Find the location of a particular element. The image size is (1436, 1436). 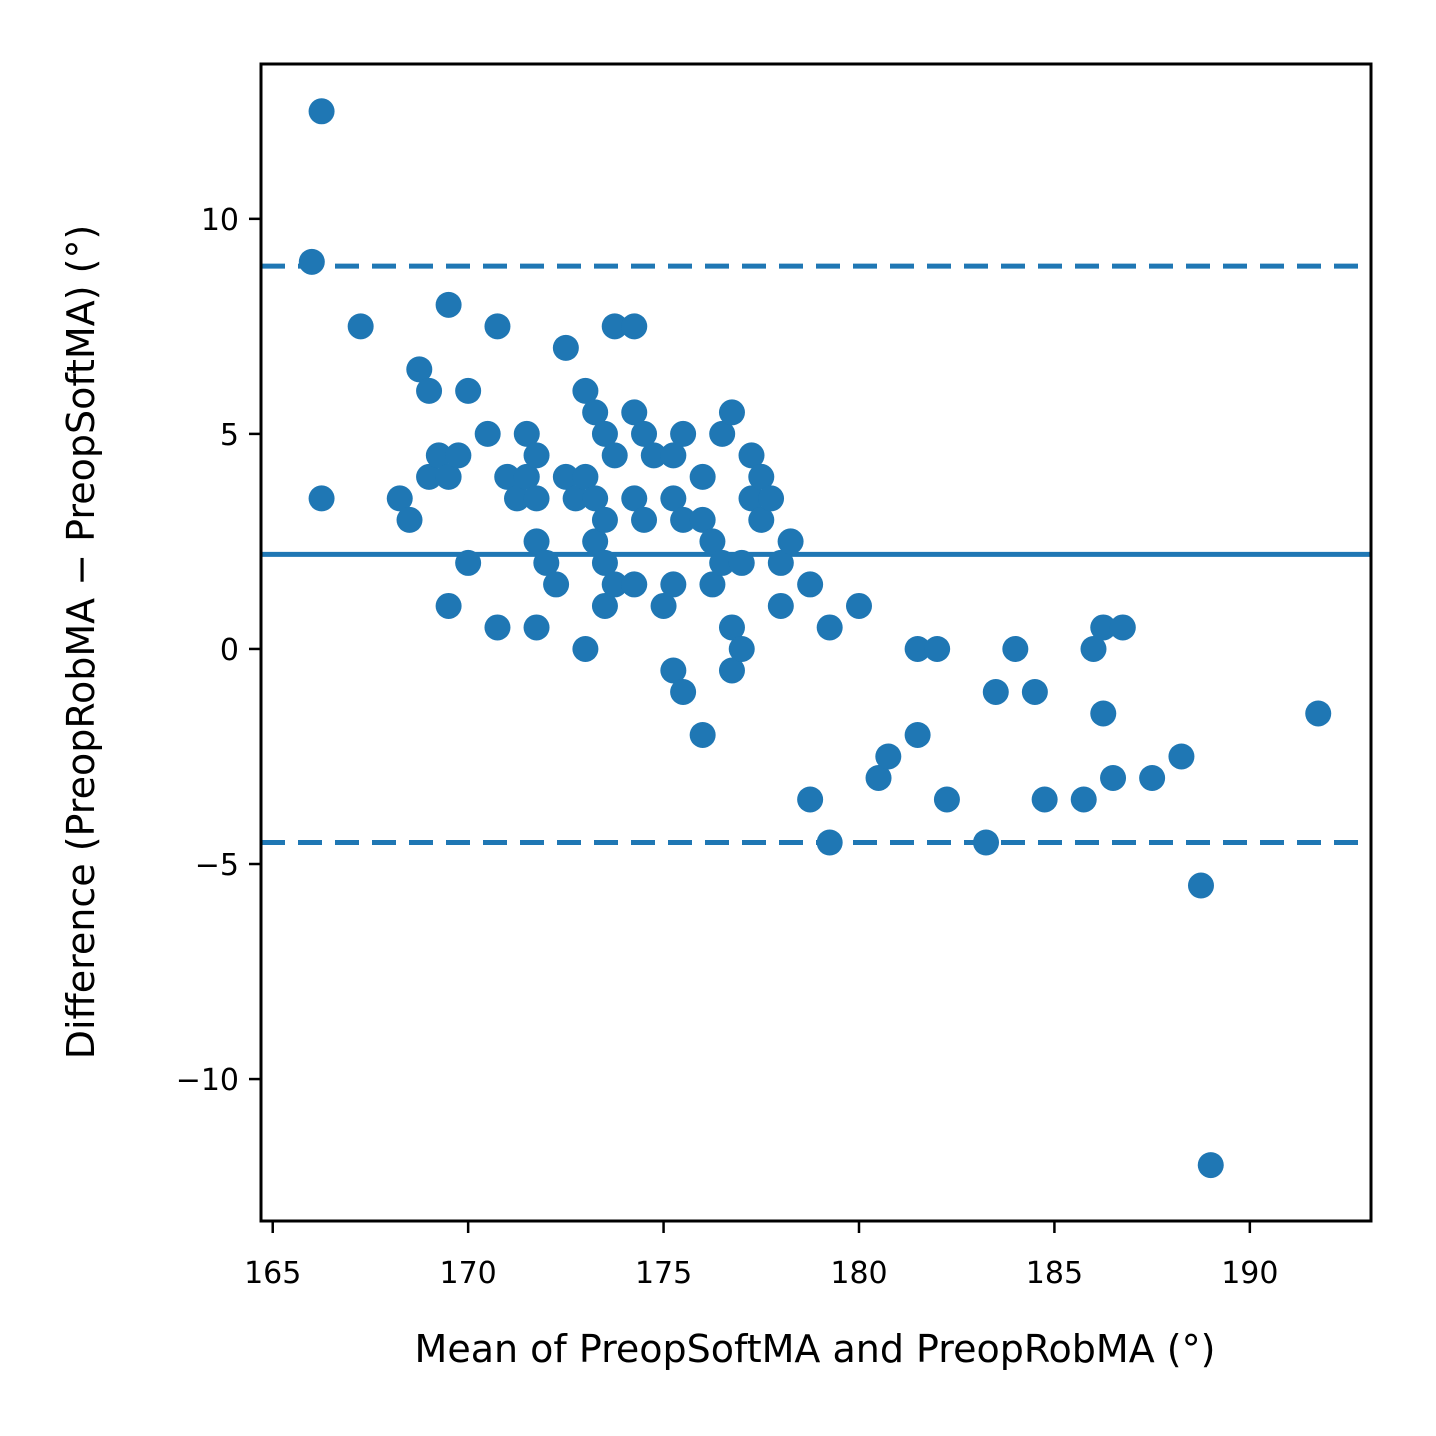

x-axis-ticks: 165 170 175 180 185 190 is located at coordinates (761, 1256).